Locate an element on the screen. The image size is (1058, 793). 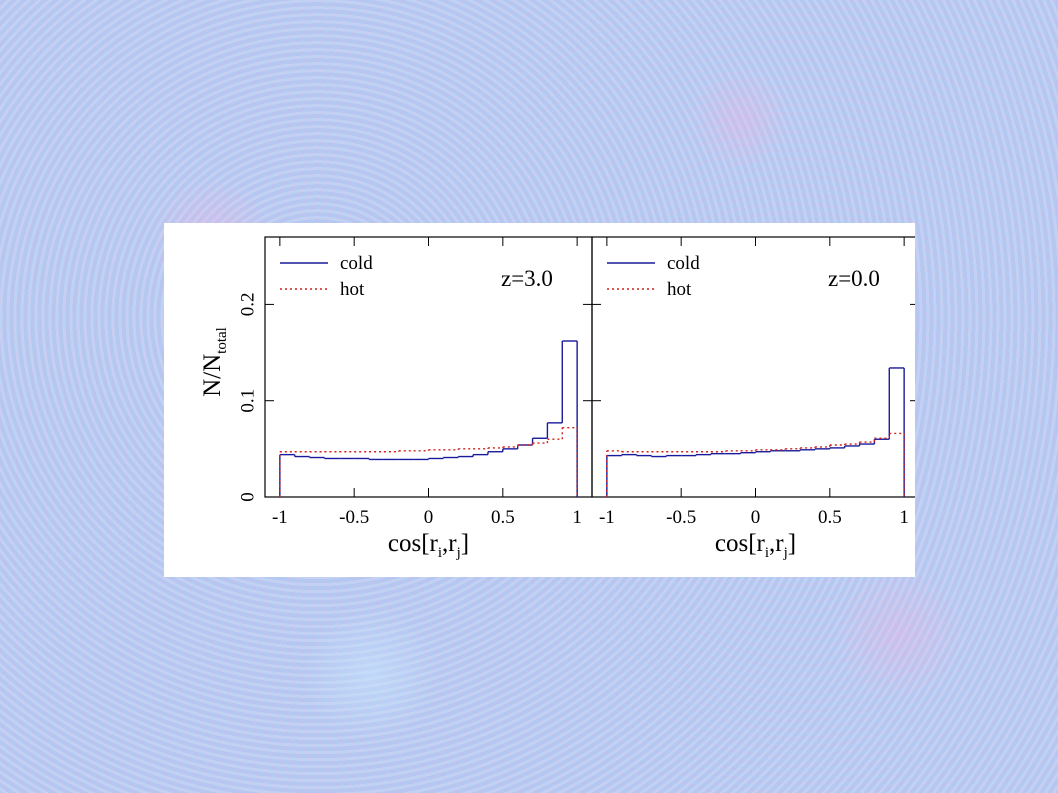
y-label-part: N/N is located at coordinates (212, 375).